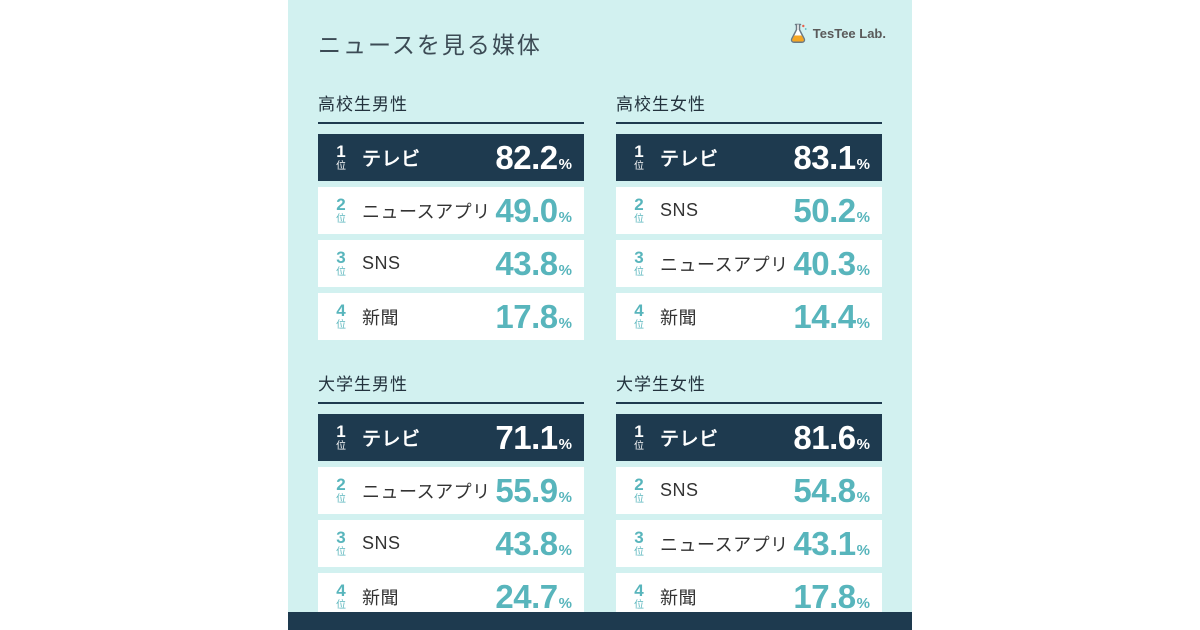  Describe the element at coordinates (451, 387) in the screenshot. I see `section-title: 大学生男性` at that location.